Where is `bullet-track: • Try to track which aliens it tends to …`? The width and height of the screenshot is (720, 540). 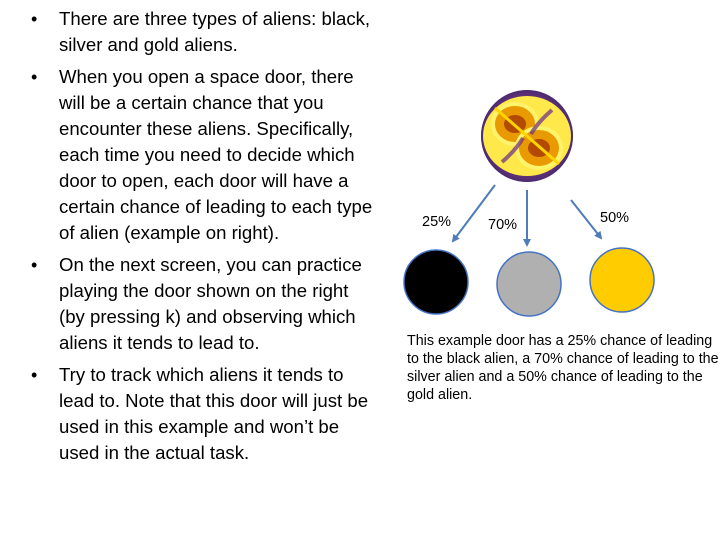
bullet-track: • Try to track which aliens it tends to … is located at coordinates (201, 414).